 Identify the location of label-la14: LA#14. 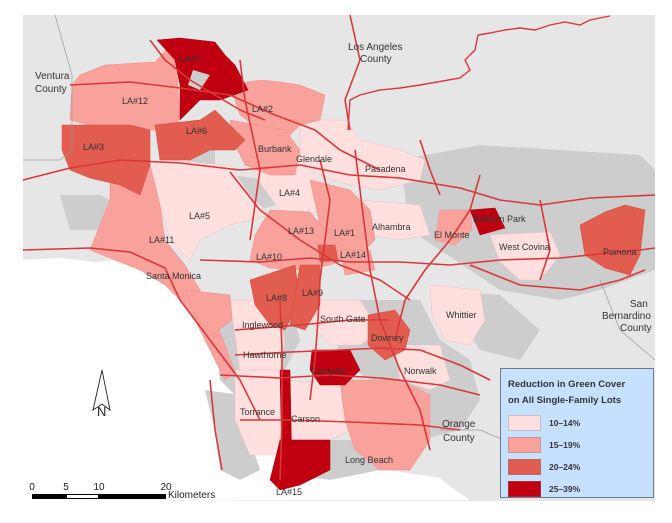
(353, 255).